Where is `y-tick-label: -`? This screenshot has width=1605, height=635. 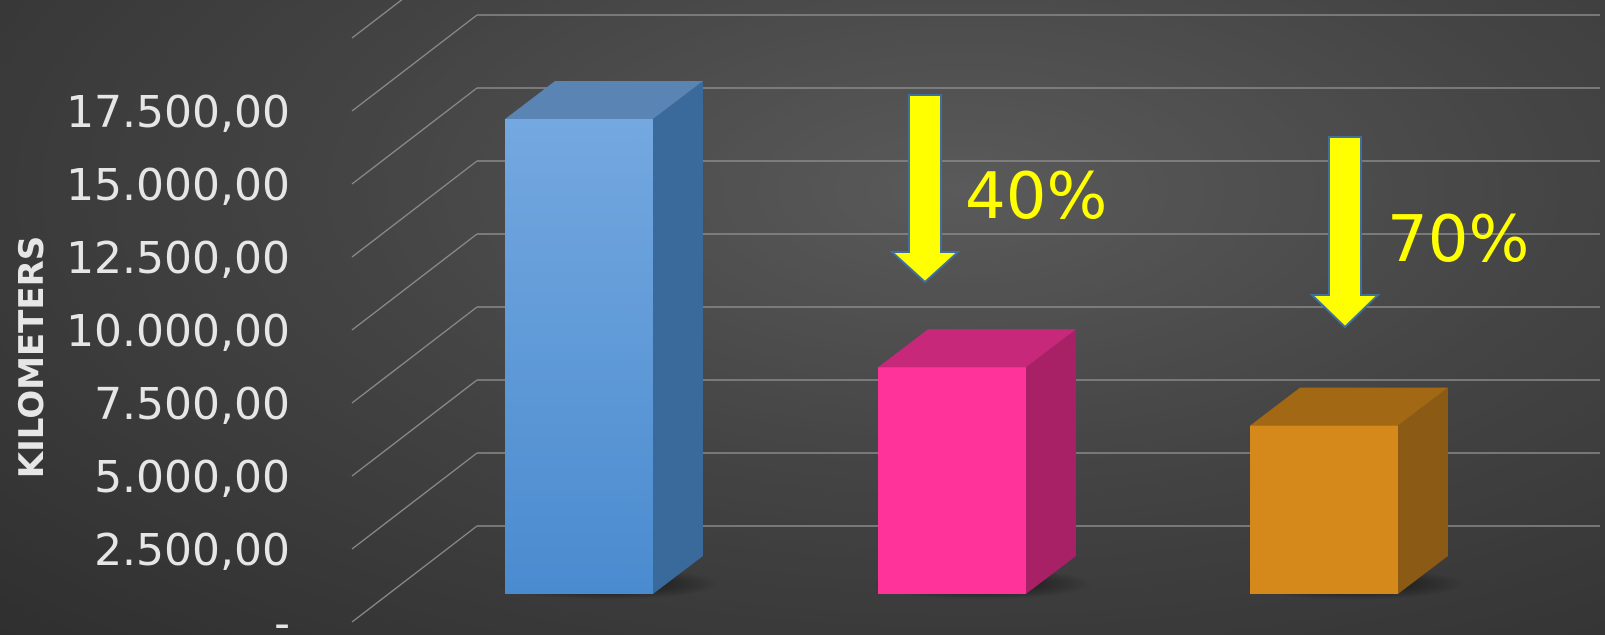 y-tick-label: - is located at coordinates (282, 616).